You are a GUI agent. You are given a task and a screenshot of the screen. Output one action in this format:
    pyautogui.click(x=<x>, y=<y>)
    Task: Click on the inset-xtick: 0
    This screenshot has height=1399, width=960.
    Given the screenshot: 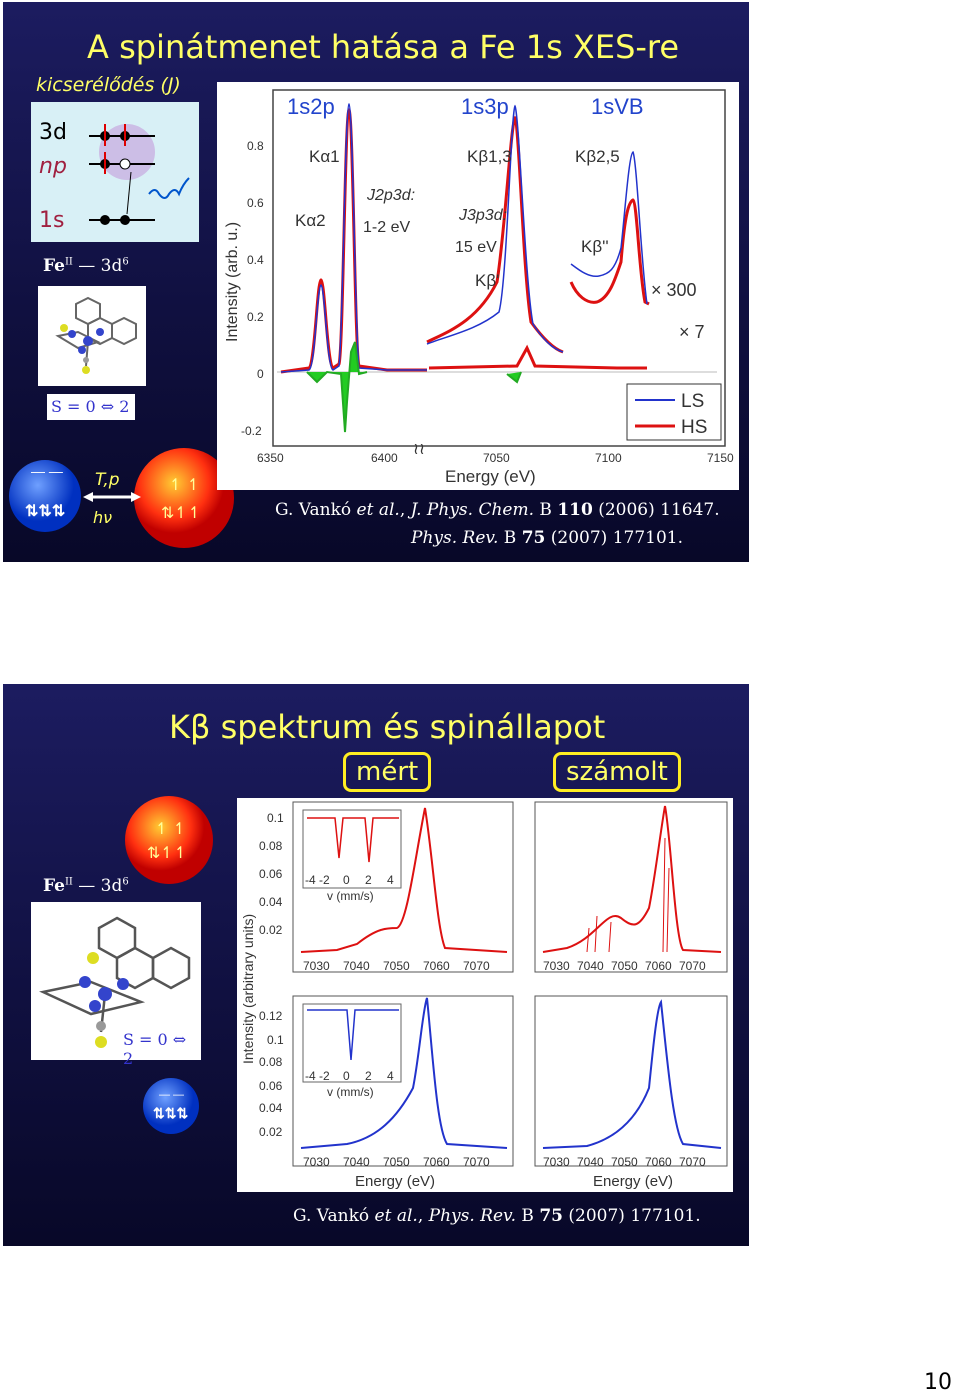 What is the action you would take?
    pyautogui.click(x=346, y=1076)
    